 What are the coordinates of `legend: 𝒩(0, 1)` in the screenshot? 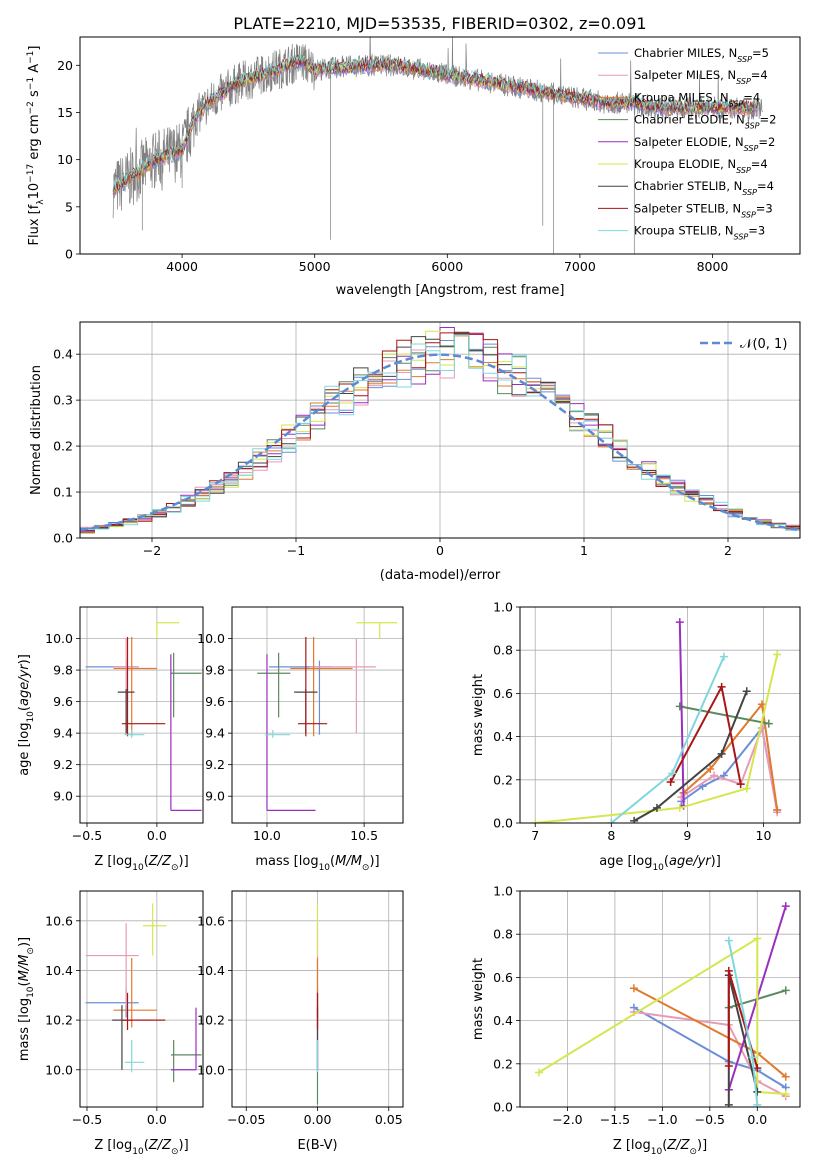 It's located at (743, 344).